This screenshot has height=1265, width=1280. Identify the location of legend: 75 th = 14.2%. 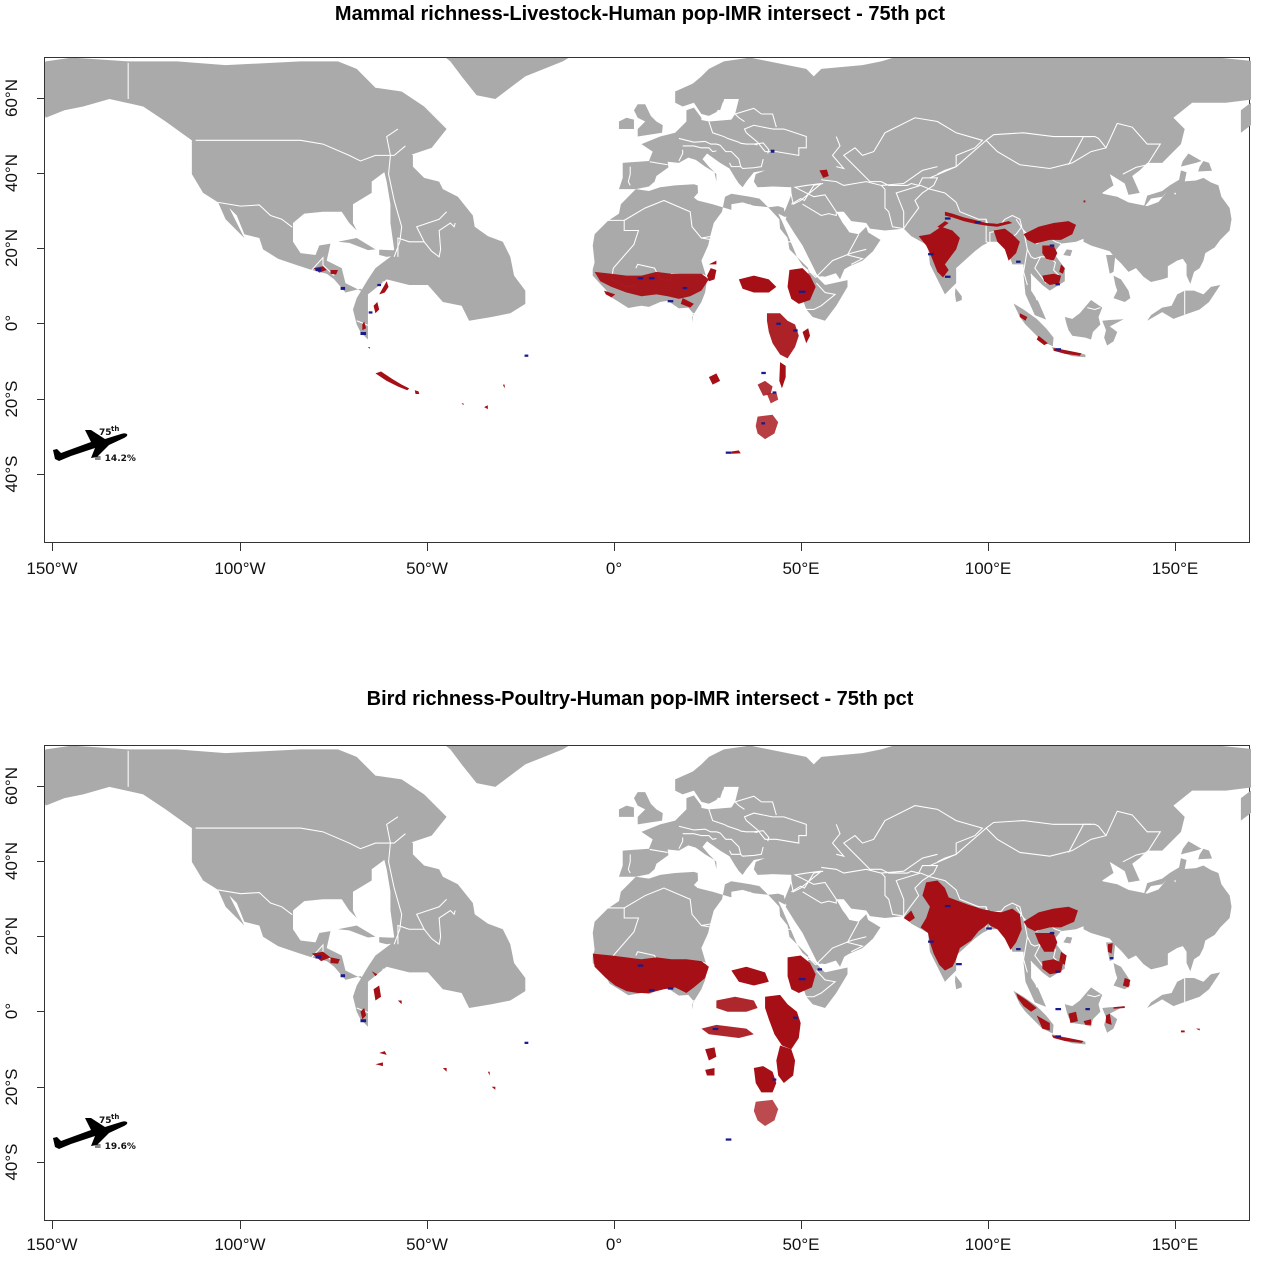
(96, 447).